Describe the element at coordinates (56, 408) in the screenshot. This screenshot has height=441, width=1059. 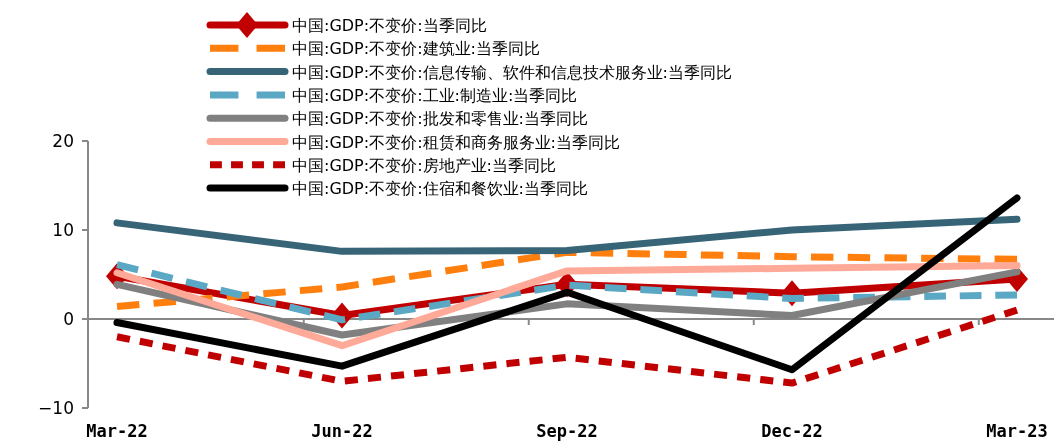
I see `y-tick-label: −10` at that location.